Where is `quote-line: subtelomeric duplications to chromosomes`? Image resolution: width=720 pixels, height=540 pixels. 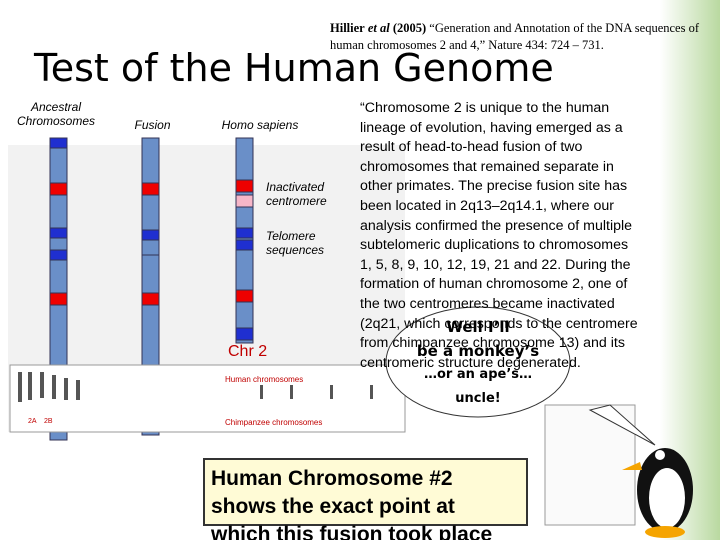
quote-line: subtelomeric duplications to chromosomes is located at coordinates (494, 245).